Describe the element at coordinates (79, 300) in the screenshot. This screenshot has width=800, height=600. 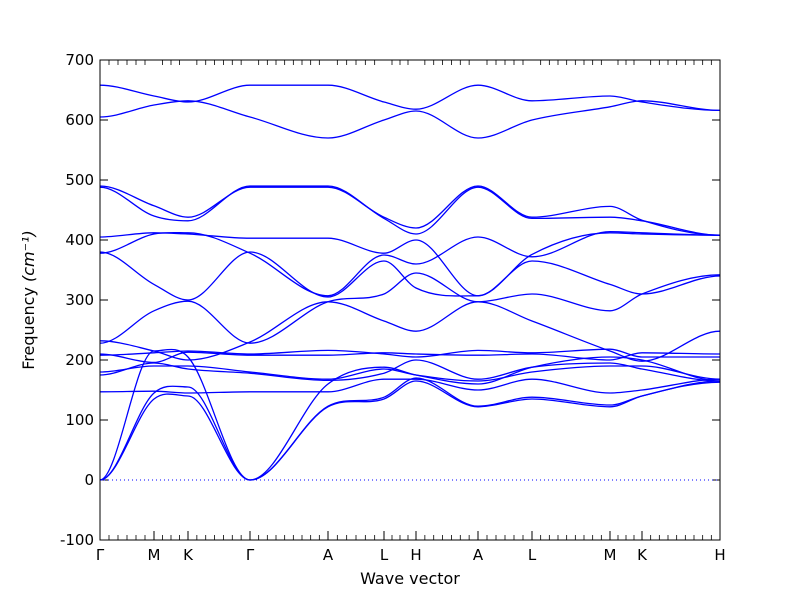
I see `y-tick-label: 300` at that location.